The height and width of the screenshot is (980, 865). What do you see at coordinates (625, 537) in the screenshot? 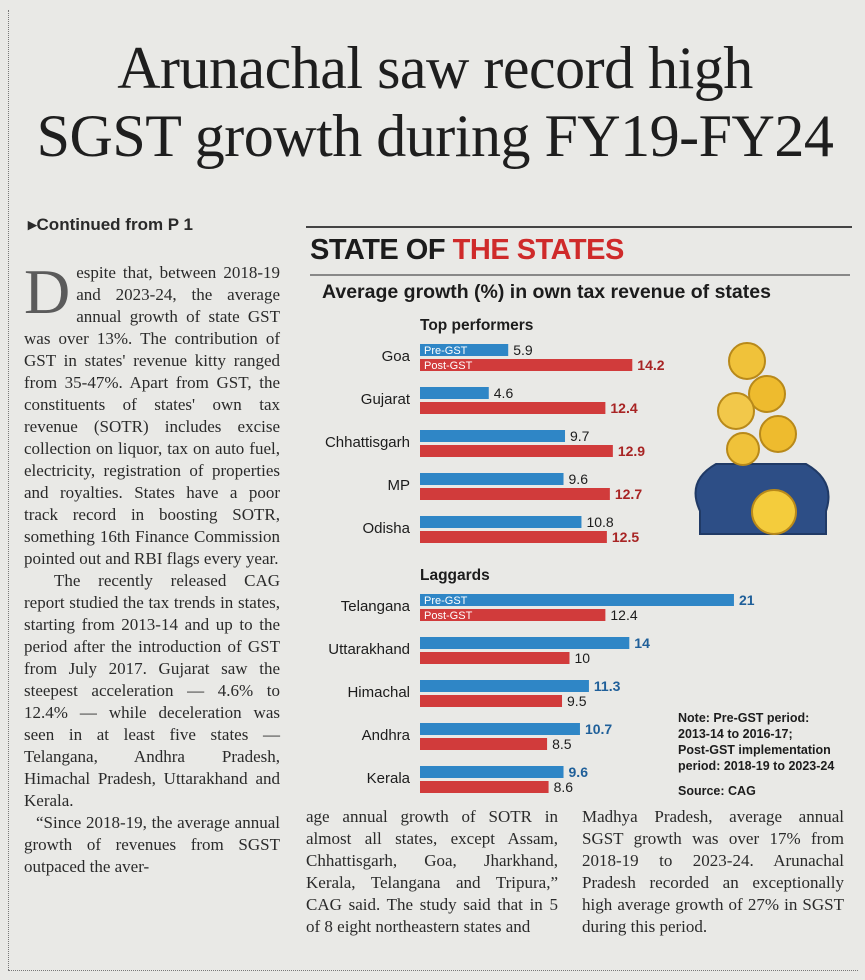
I see `post-gst-value-label: 12.5` at bounding box center [625, 537].